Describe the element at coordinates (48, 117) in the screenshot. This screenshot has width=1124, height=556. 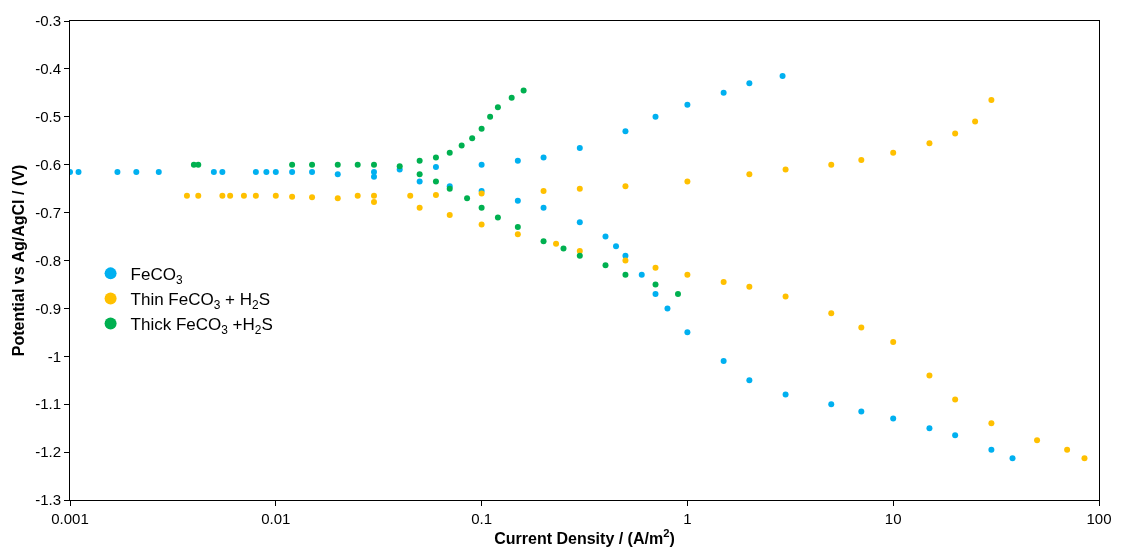
I see `y-tick-label: -0.5` at that location.